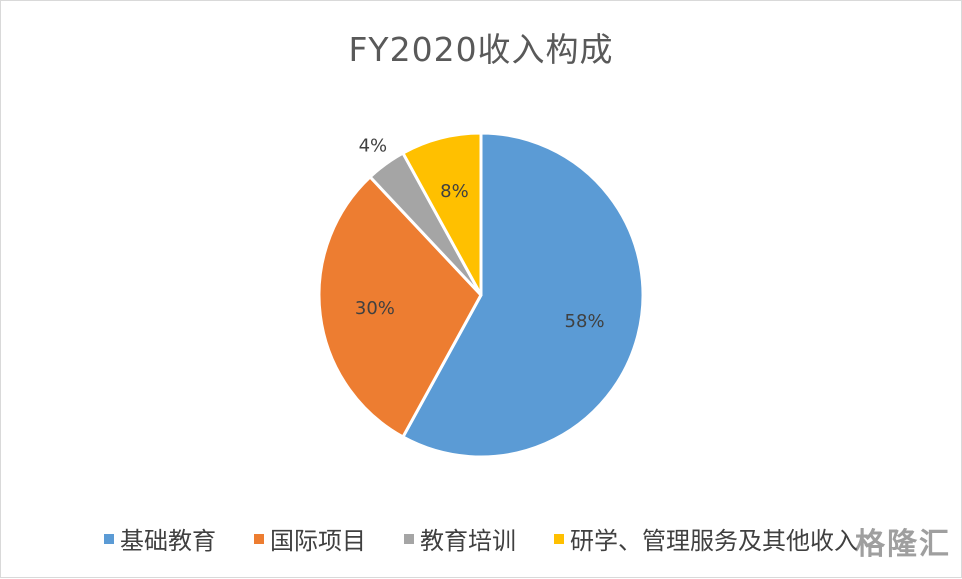  I want to click on data-label-1: 58%, so click(585, 321).